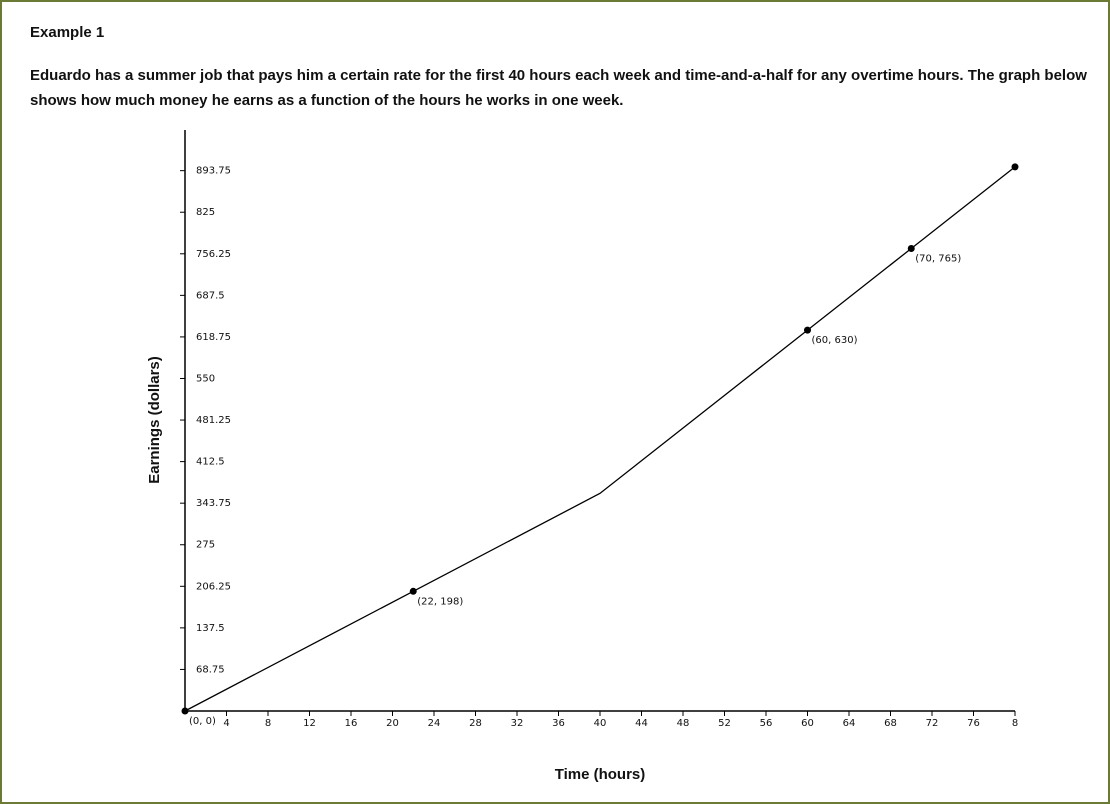  What do you see at coordinates (766, 723) in the screenshot?
I see `x-tick-label: 56` at bounding box center [766, 723].